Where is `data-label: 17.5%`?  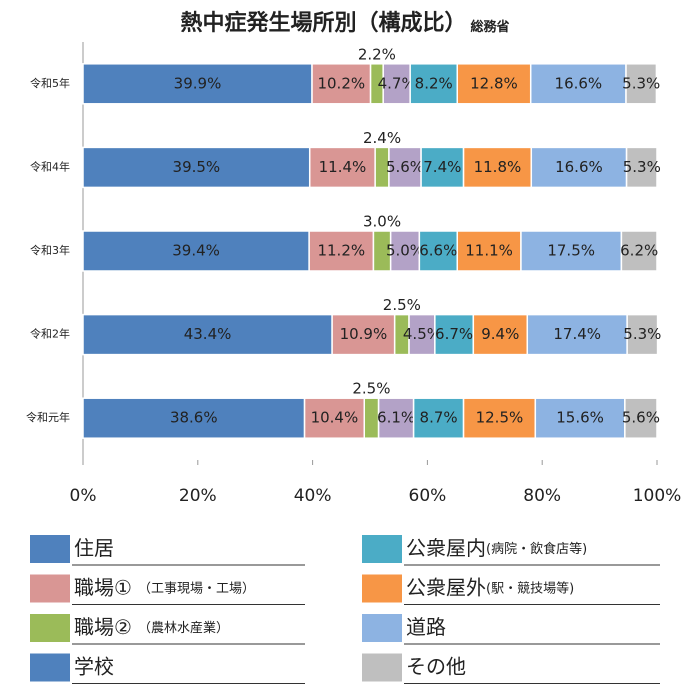 data-label: 17.5% is located at coordinates (571, 251).